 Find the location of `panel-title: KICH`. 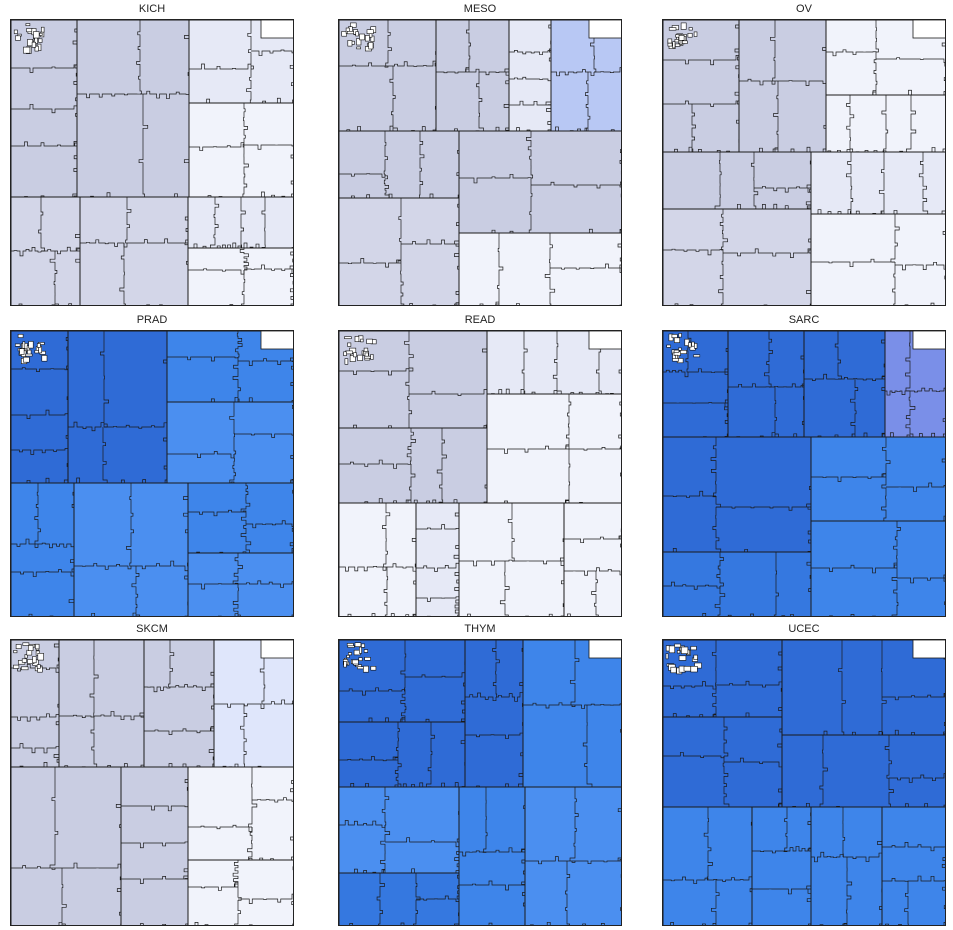

panel-title: KICH is located at coordinates (152, 9).